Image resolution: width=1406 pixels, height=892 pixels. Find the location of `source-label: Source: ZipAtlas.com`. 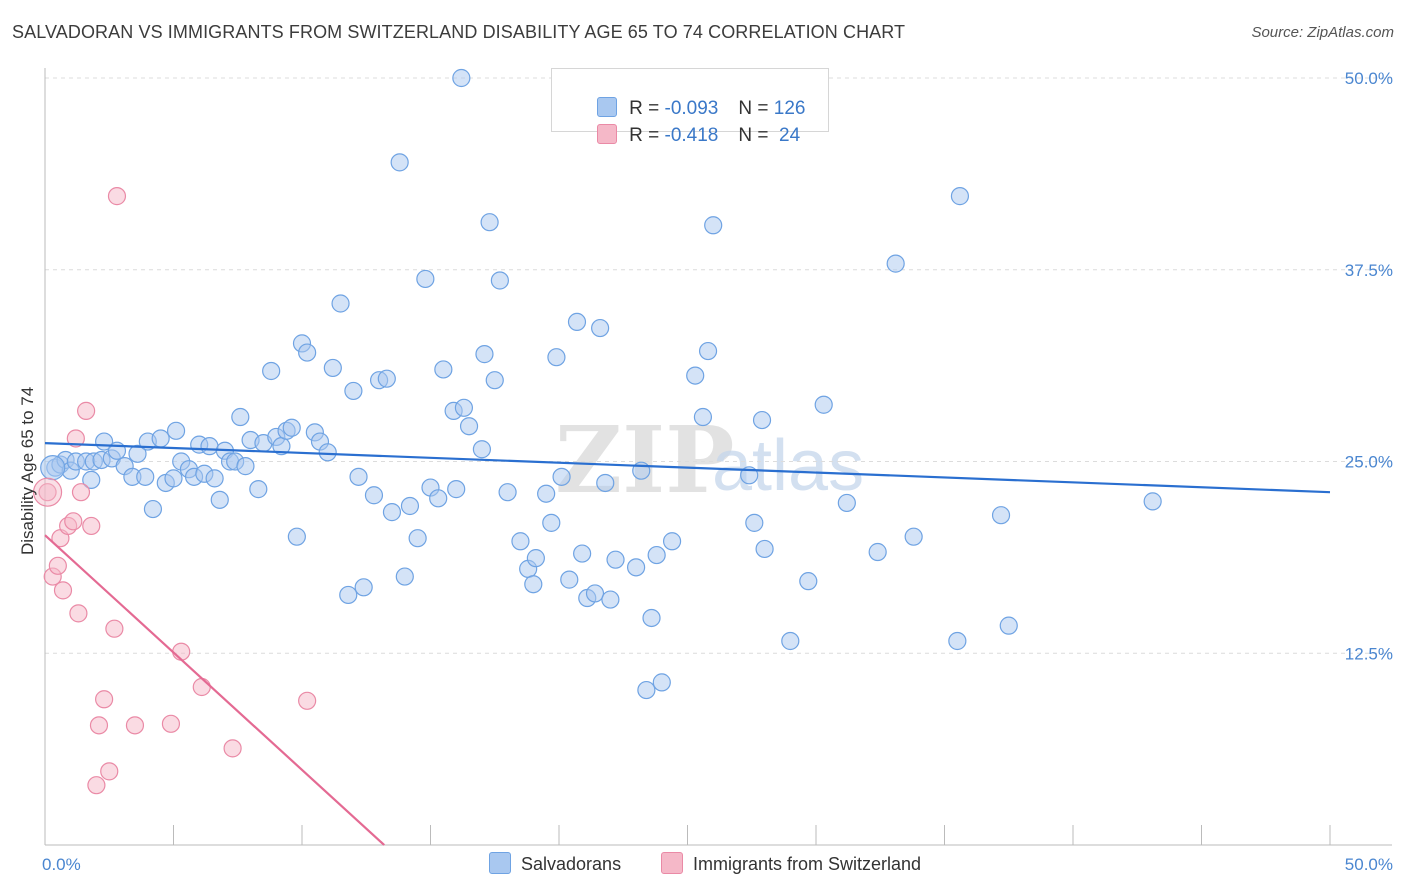

source-label: Source: ZipAtlas.com is located at coordinates (1322, 32).